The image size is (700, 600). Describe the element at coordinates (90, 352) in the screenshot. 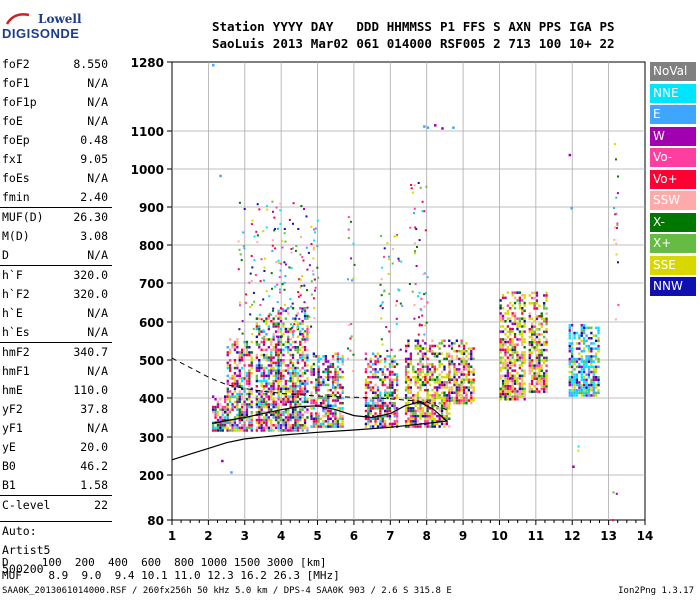

I see `param-value: 340.7` at that location.